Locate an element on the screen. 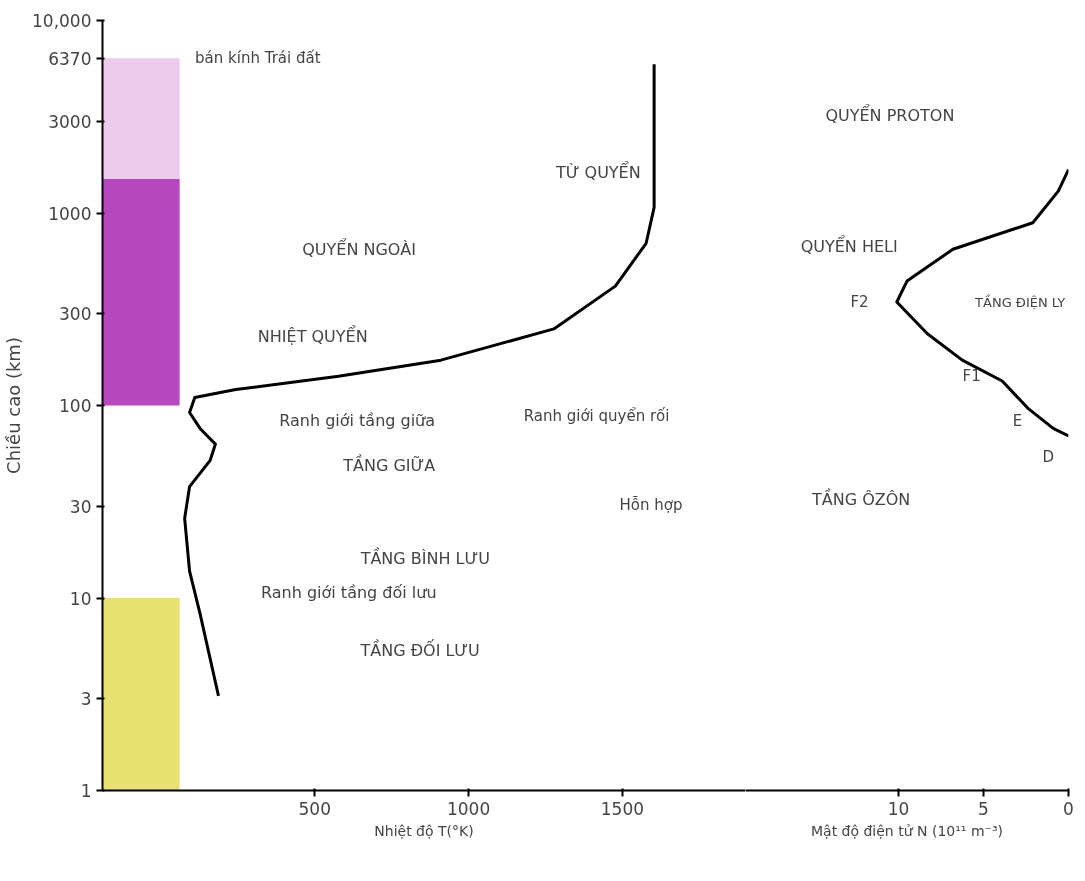 Image resolution: width=1085 pixels, height=881 pixels. y-tick-label: 300 is located at coordinates (75, 314).